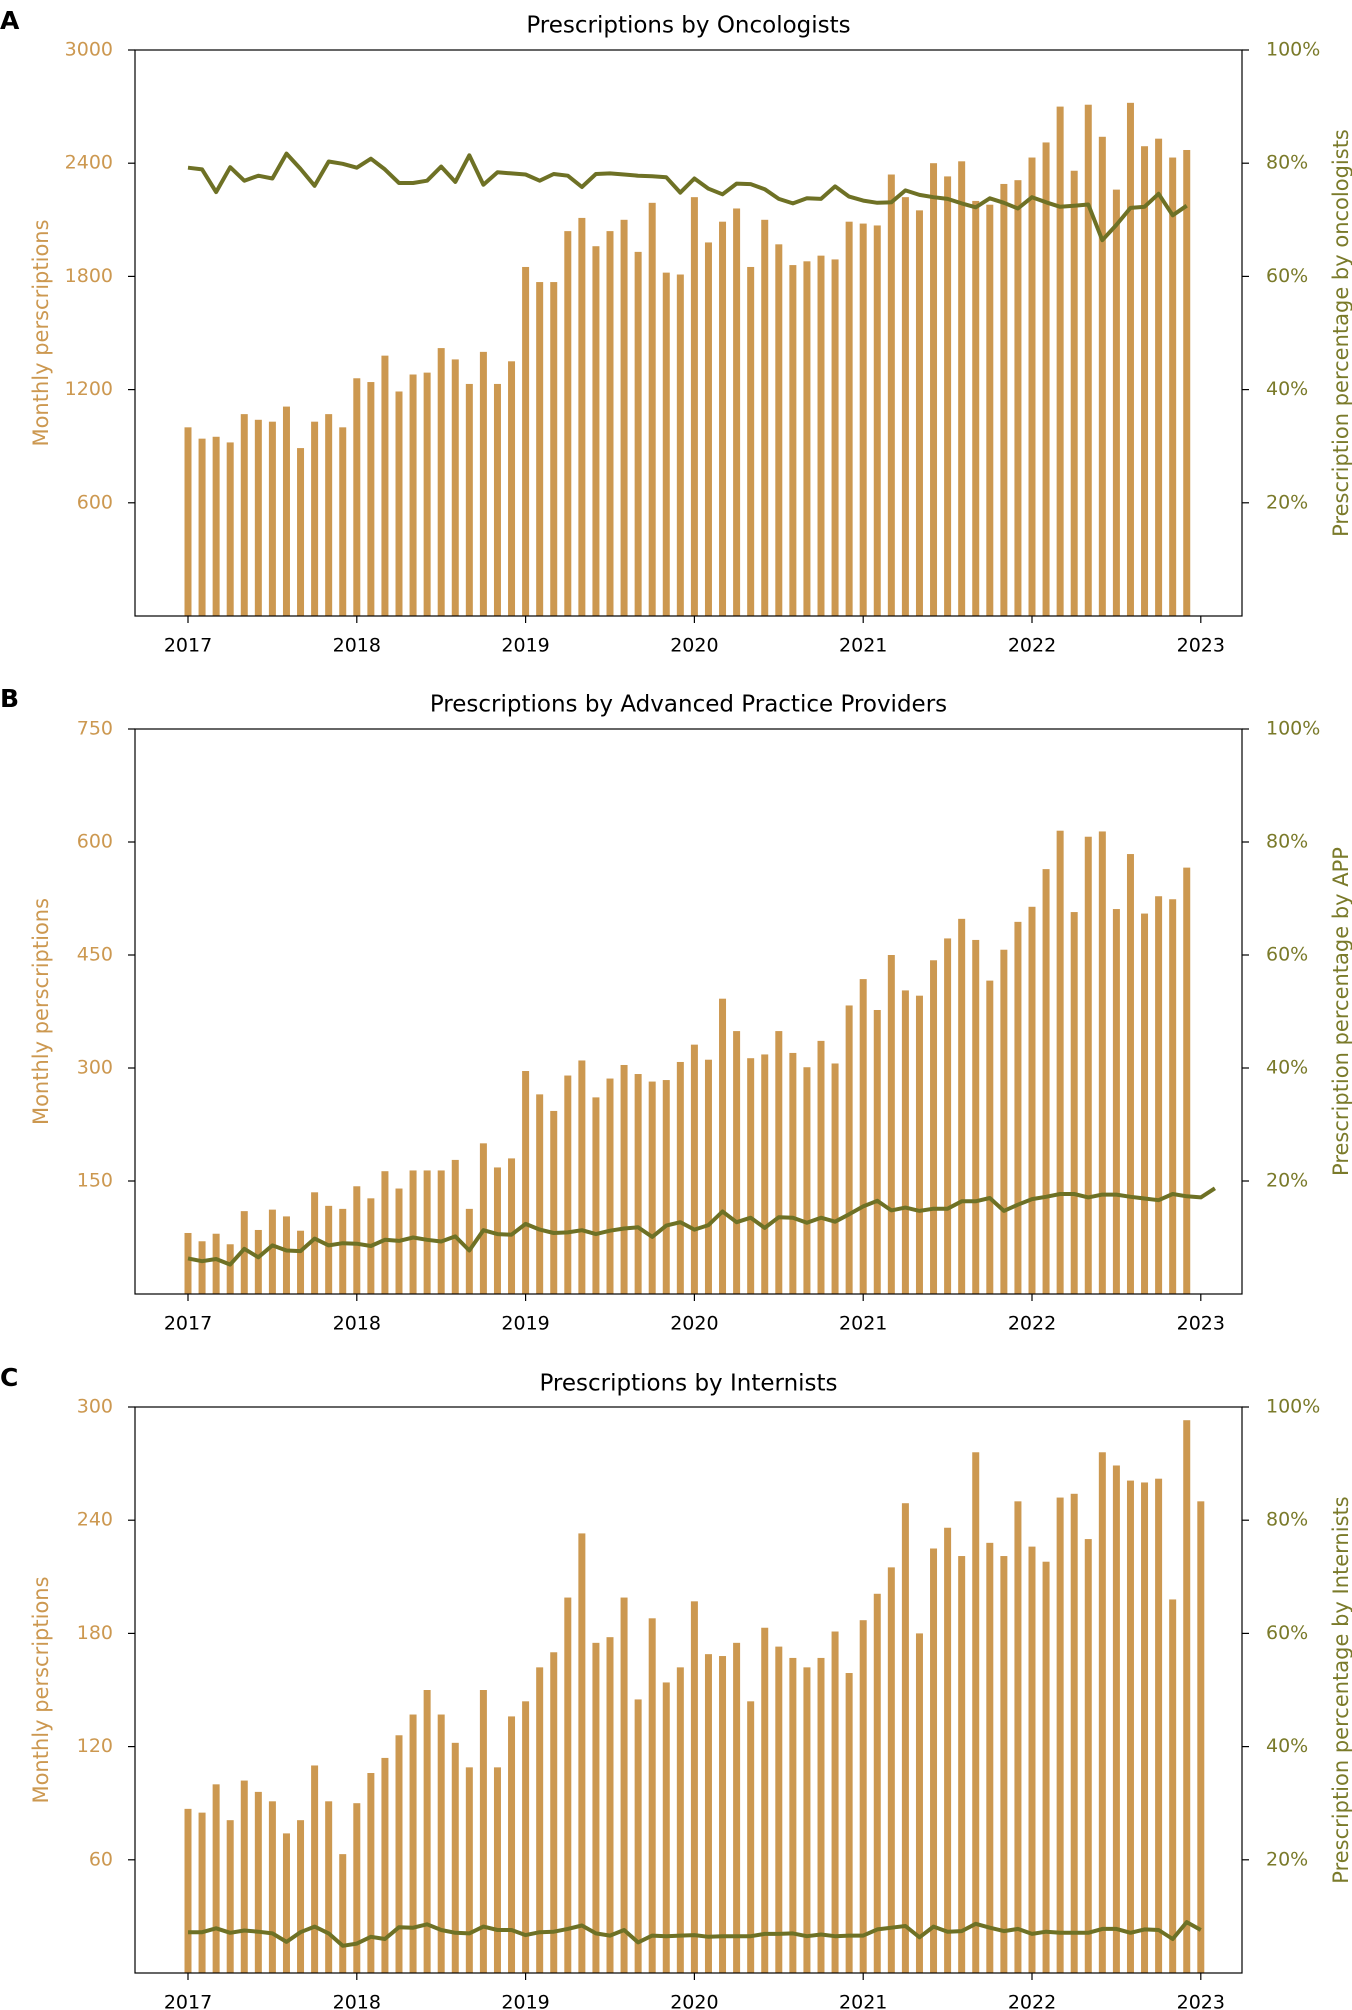  What do you see at coordinates (41, 1011) in the screenshot?
I see `y-axis-label: Monthly perscriptions` at bounding box center [41, 1011].